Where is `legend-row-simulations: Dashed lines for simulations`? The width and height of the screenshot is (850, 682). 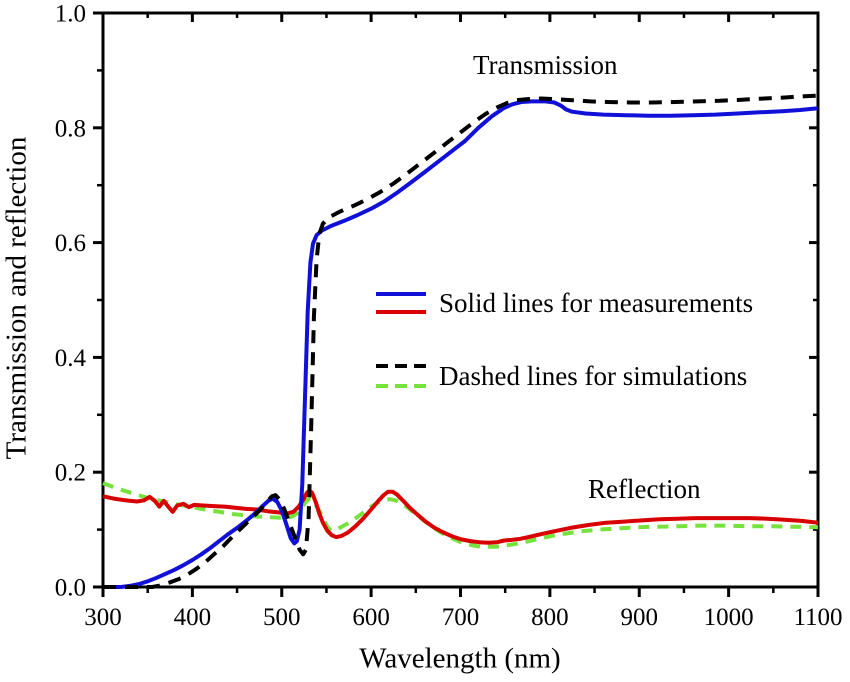 legend-row-simulations: Dashed lines for simulations is located at coordinates (564, 376).